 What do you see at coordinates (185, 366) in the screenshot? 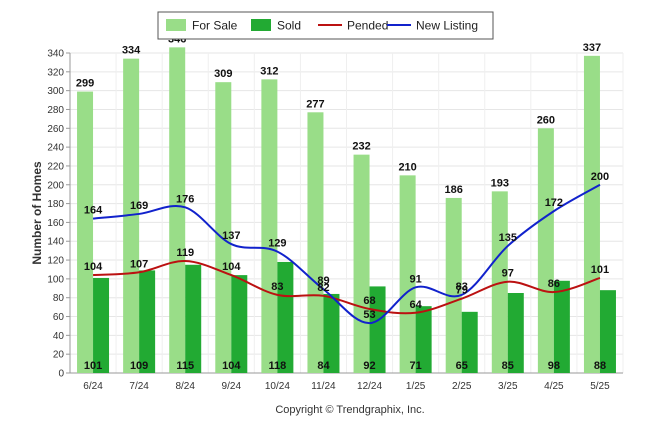
I see `label-sold: 115` at bounding box center [185, 366].